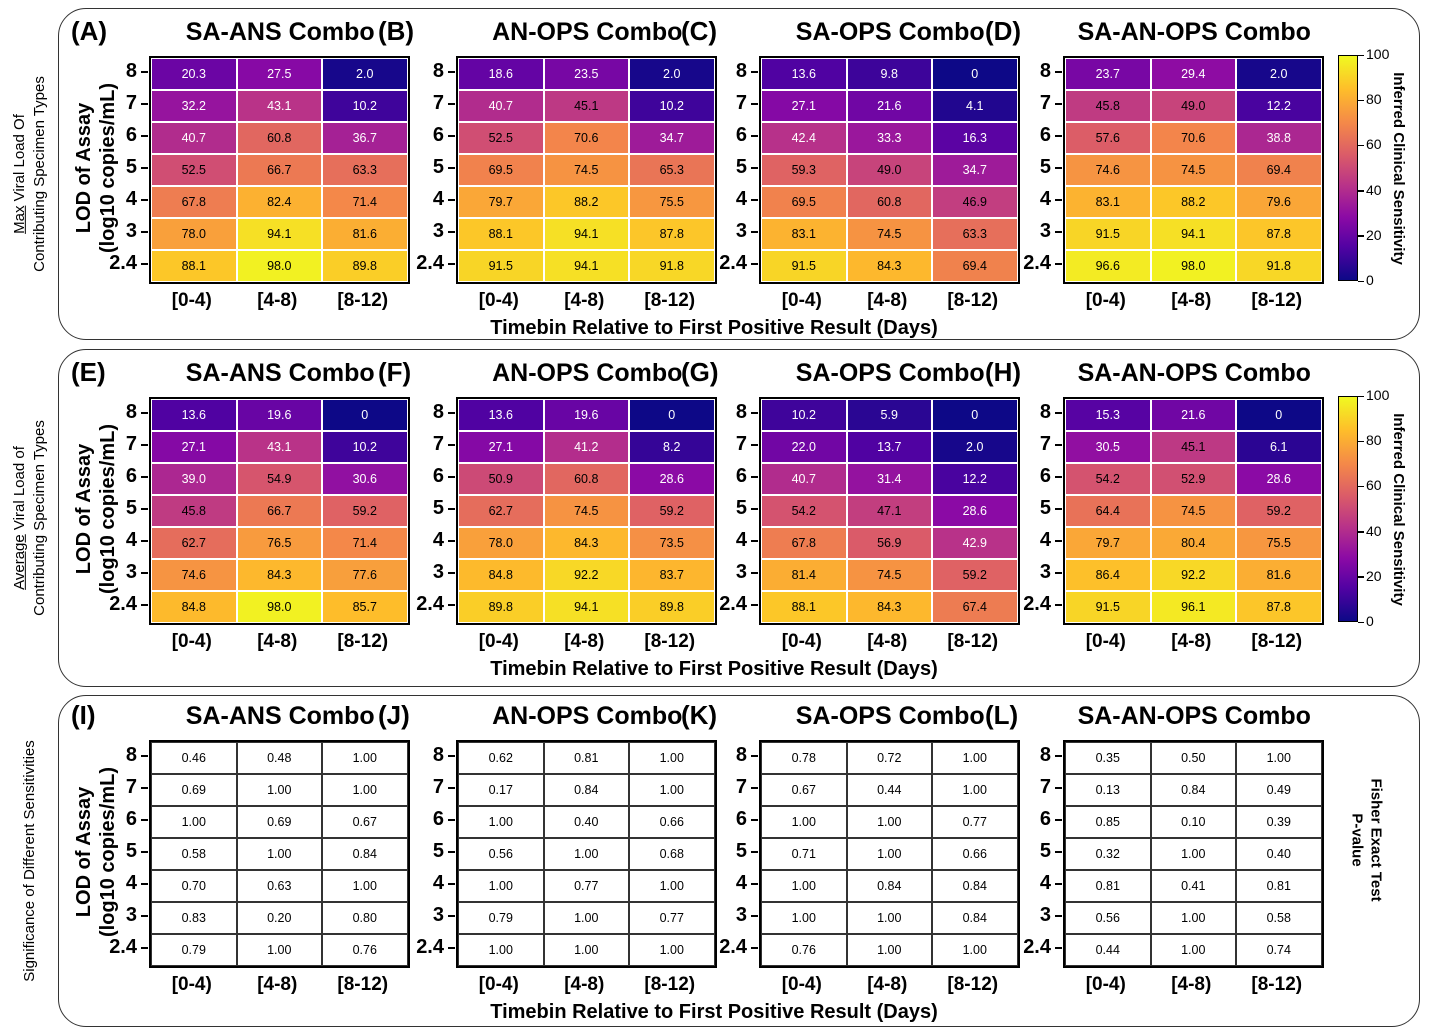  Describe the element at coordinates (1279, 790) in the screenshot. I see `heatmap-cell: 0.49` at that location.